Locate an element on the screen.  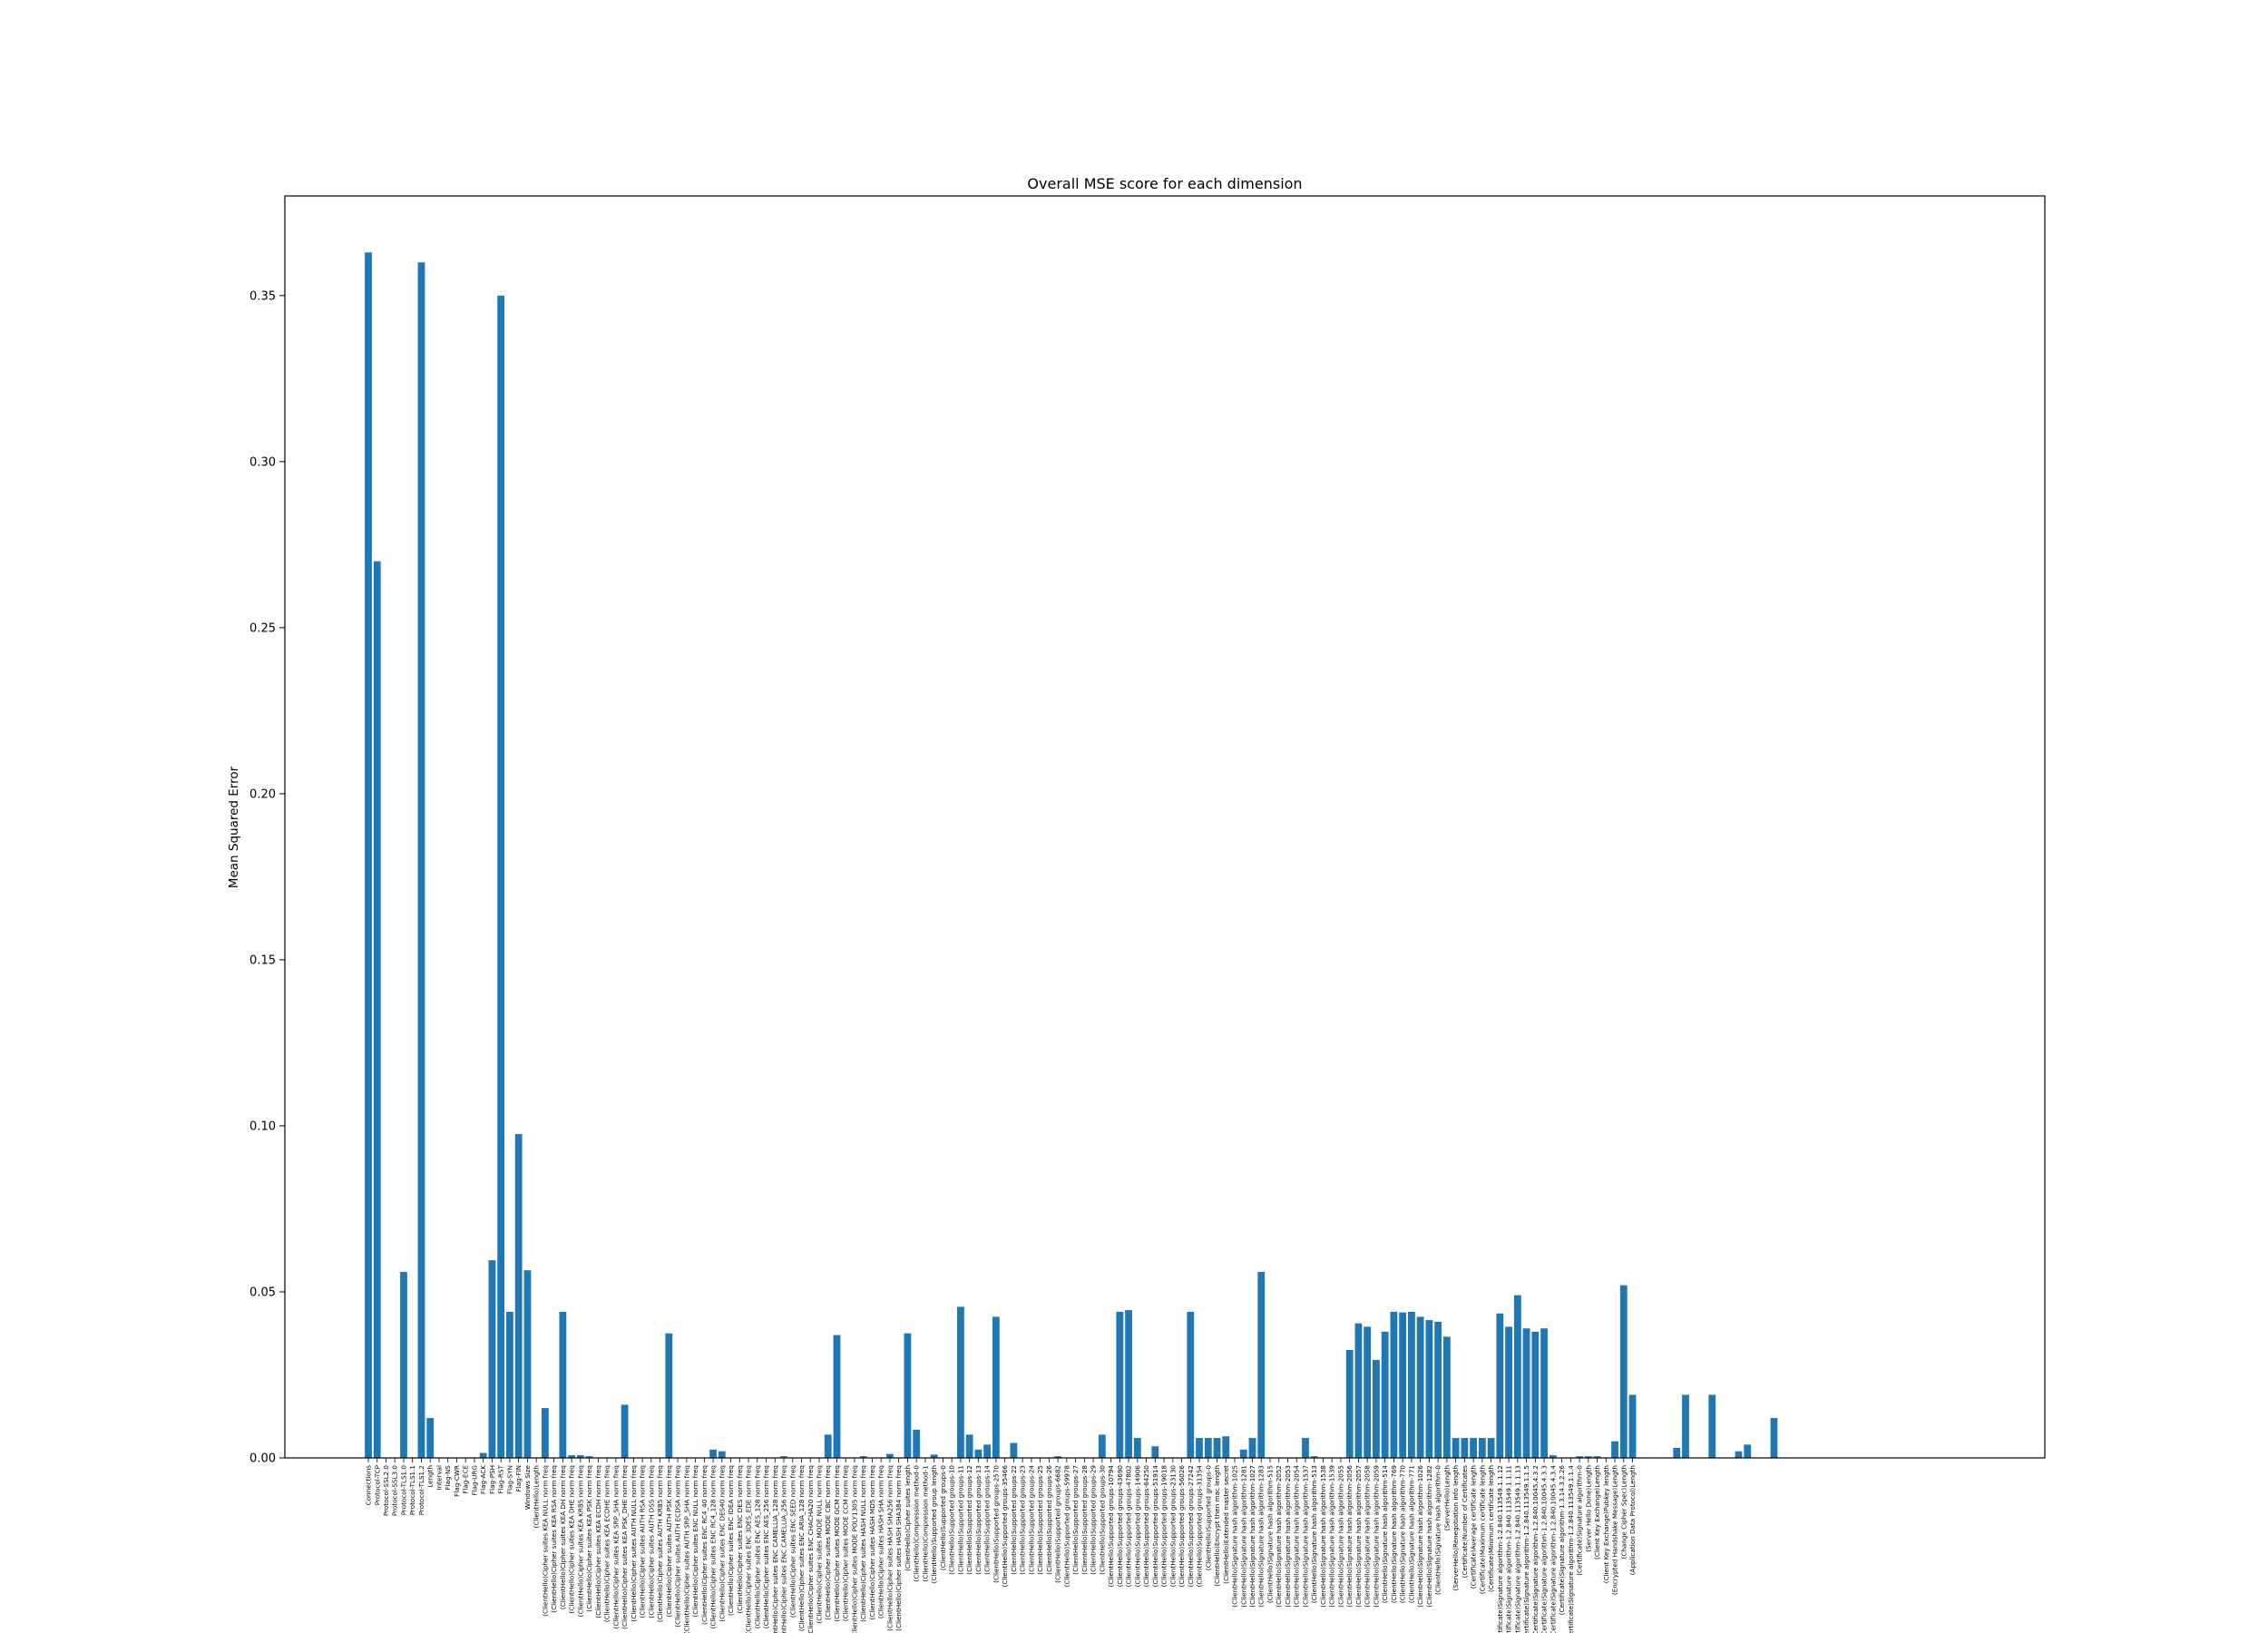
x-tick-label: (ClientHello)Supported groups-28 is located at coordinates (1084, 1520).